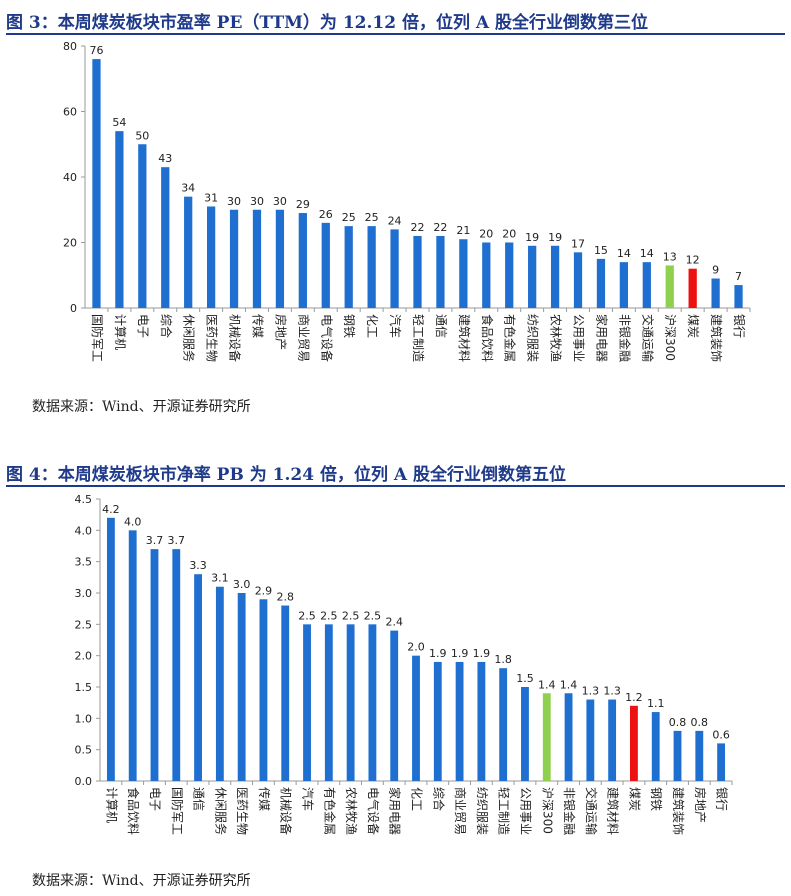 The height and width of the screenshot is (896, 791). What do you see at coordinates (211, 257) in the screenshot?
I see `pe-bar-cat5` at bounding box center [211, 257].